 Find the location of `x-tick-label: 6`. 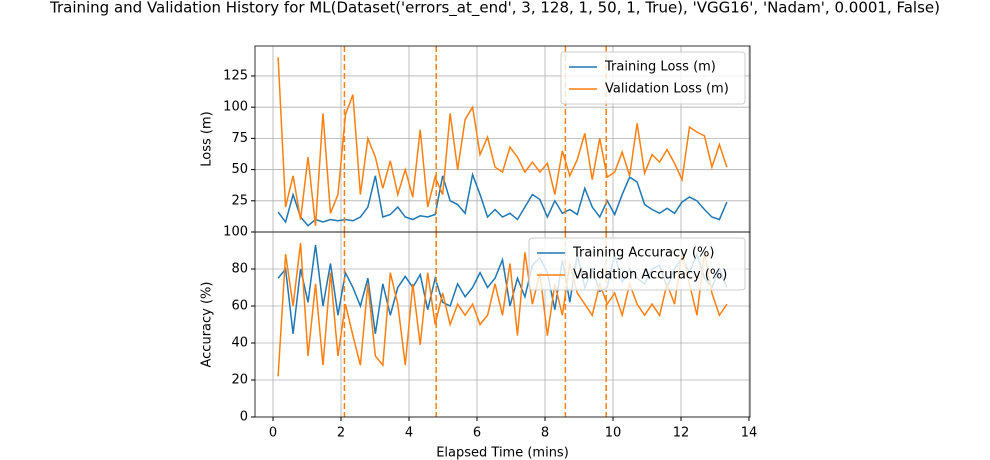

x-tick-label: 6 is located at coordinates (477, 433).